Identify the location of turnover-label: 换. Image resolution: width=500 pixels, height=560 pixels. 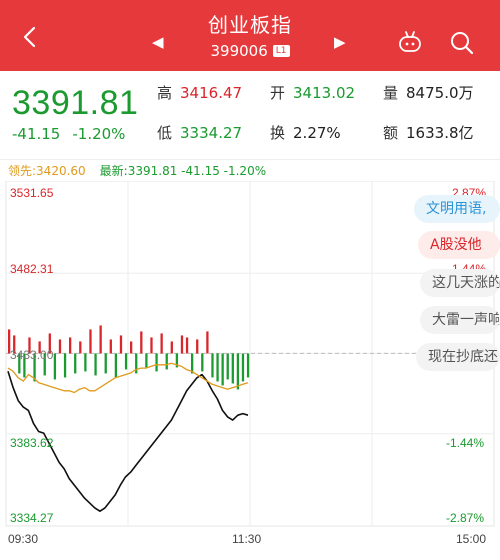
(278, 133).